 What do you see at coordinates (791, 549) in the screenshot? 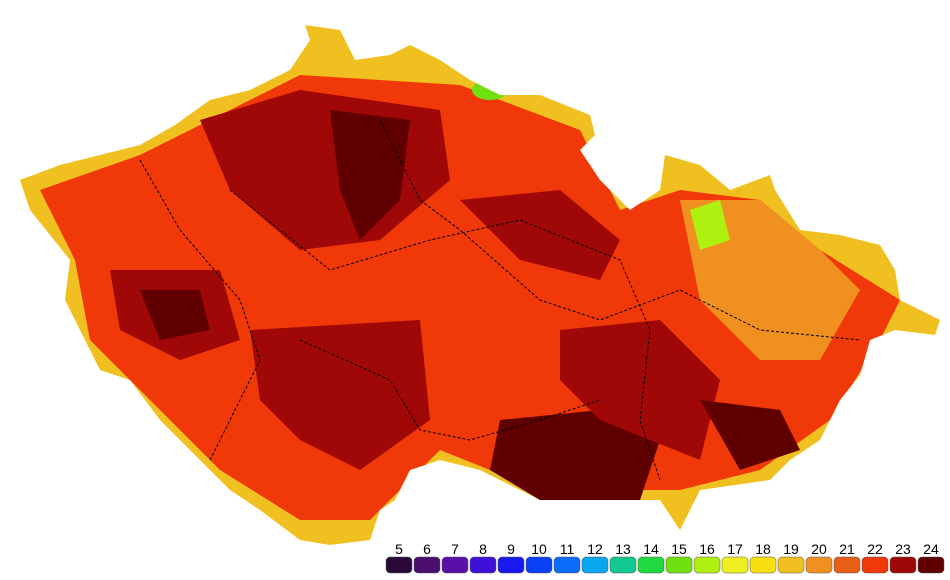
I see `legend-label: 19` at bounding box center [791, 549].